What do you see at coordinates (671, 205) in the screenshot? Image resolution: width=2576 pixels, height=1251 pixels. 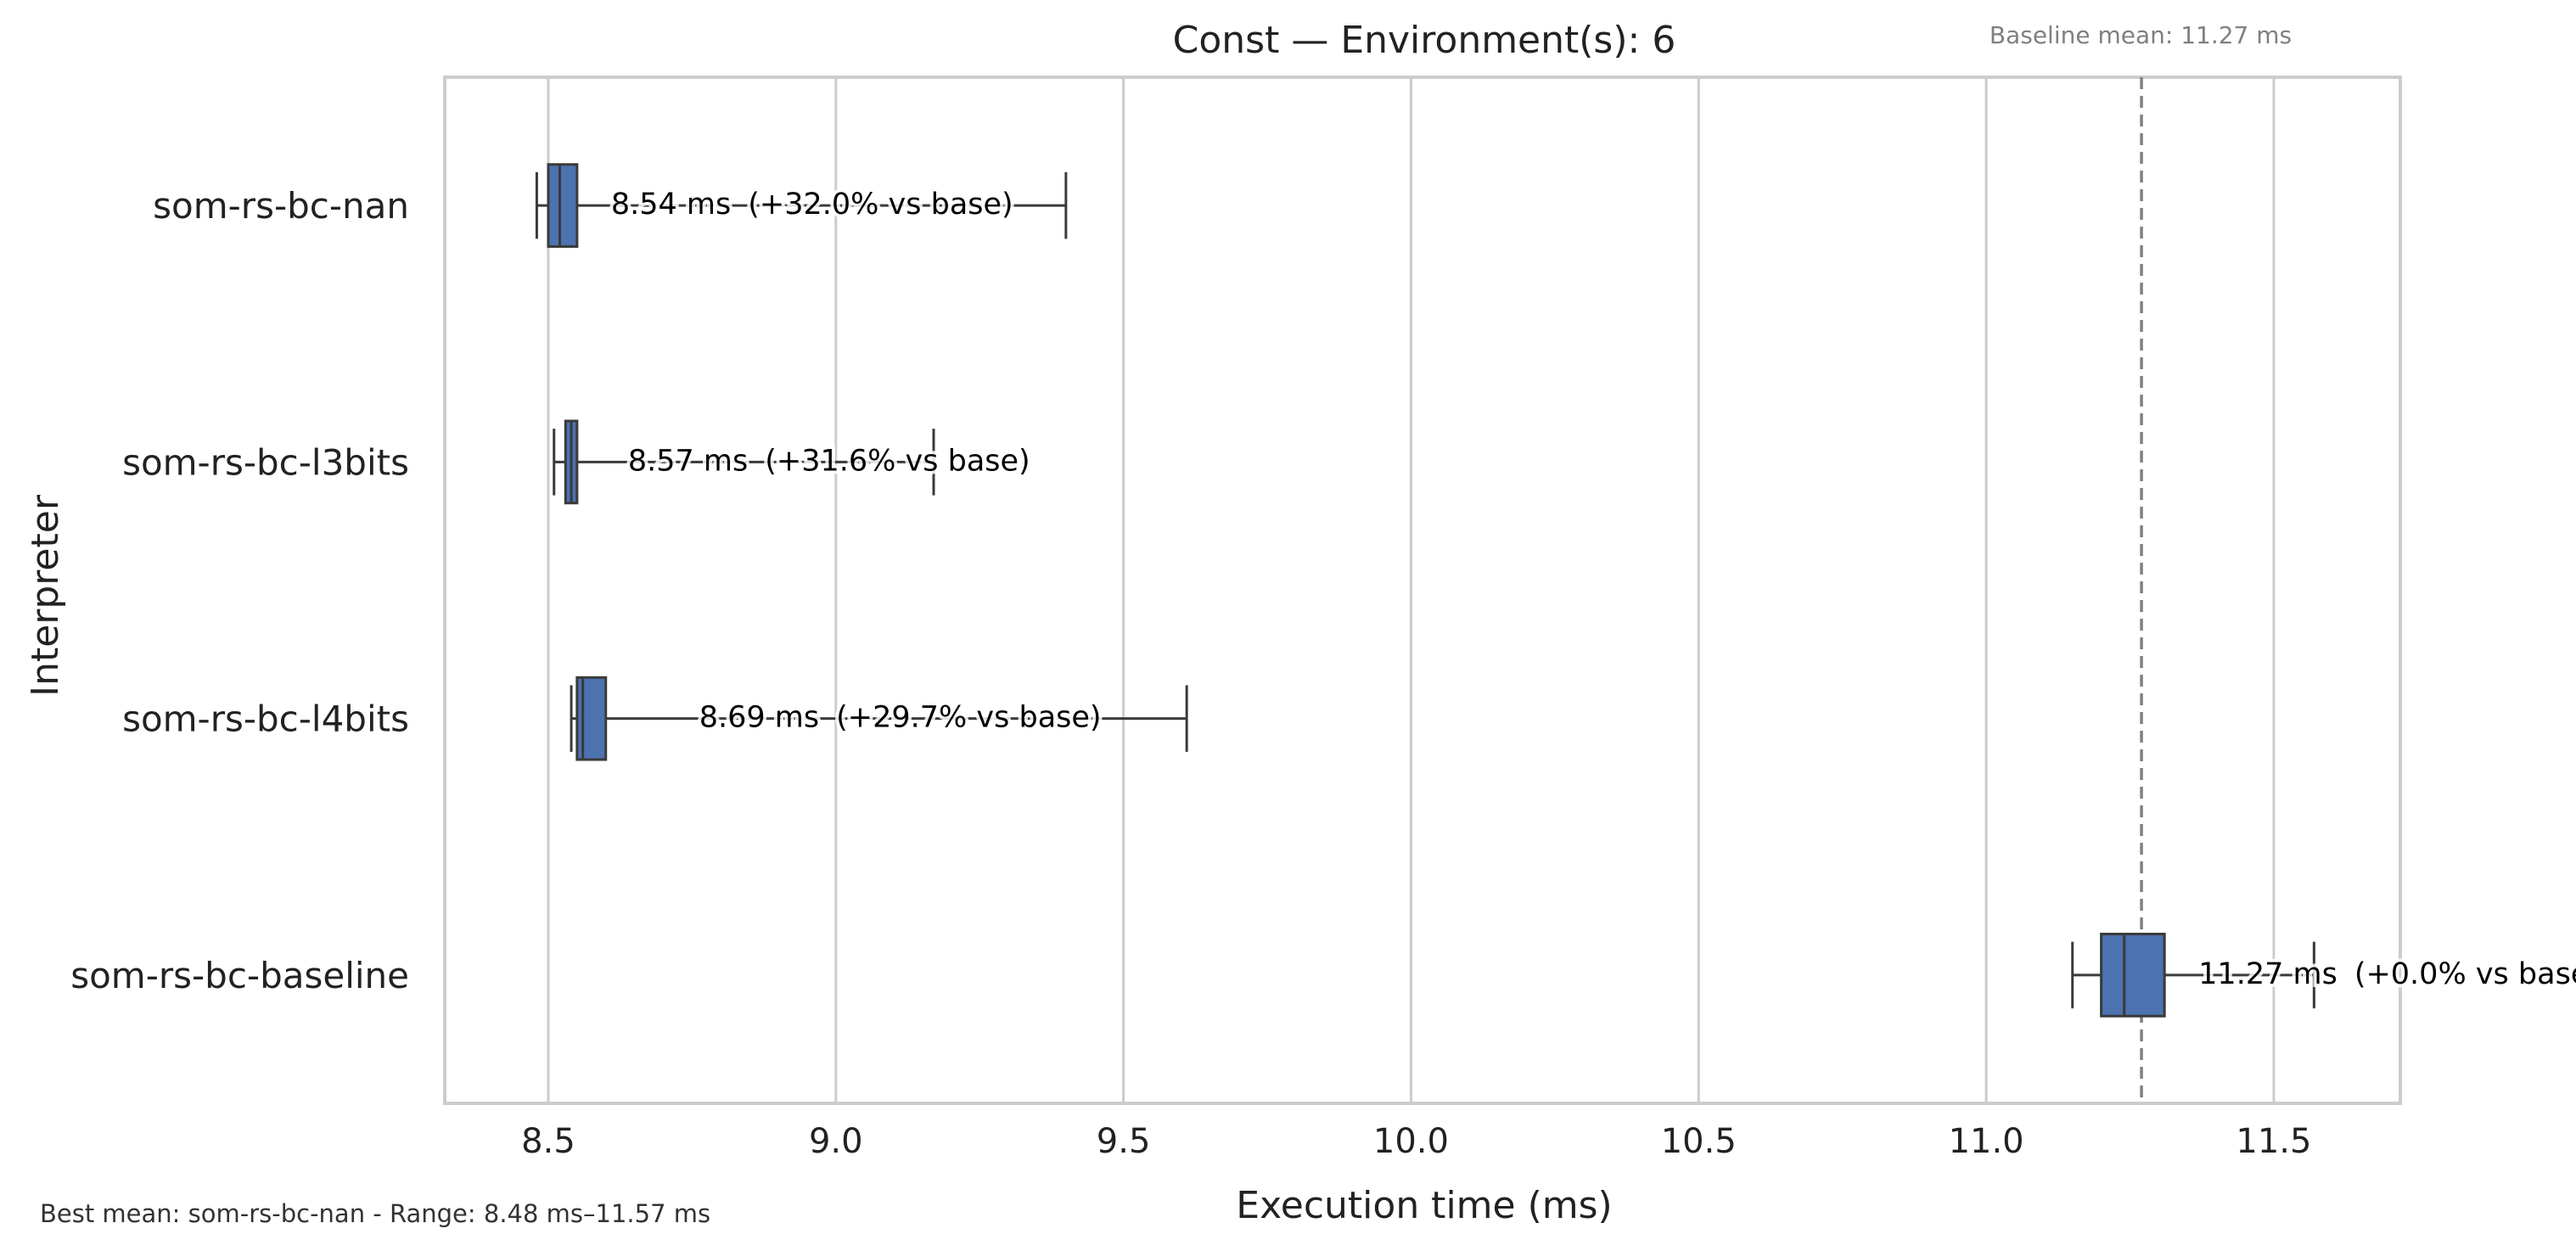 I see `data-label-mean: 8.54 ms` at bounding box center [671, 205].